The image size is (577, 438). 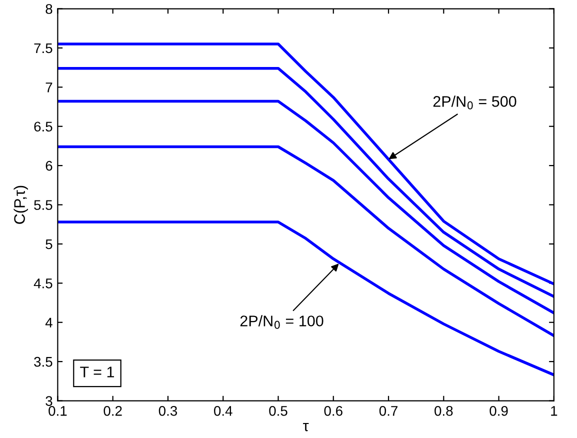 What do you see at coordinates (223, 411) in the screenshot?
I see `x-tick-label: 0.4` at bounding box center [223, 411].